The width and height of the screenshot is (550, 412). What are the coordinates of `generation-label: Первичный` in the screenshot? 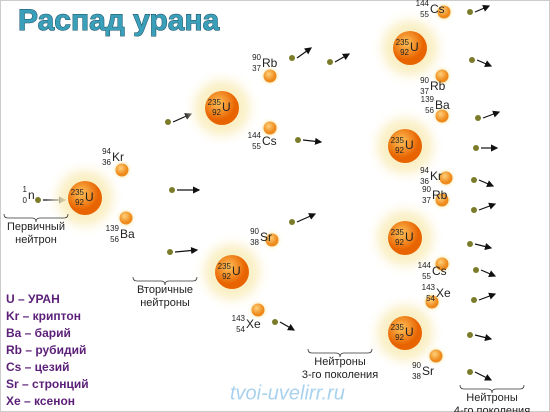 It's located at (36, 227).